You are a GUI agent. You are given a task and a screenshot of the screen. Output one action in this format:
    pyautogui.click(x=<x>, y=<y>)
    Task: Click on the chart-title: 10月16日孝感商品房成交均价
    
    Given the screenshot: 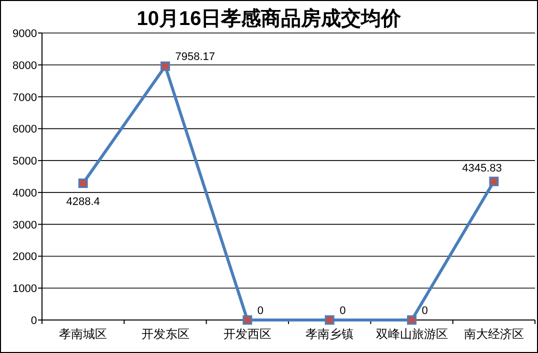 What is the action you would take?
    pyautogui.click(x=269, y=18)
    